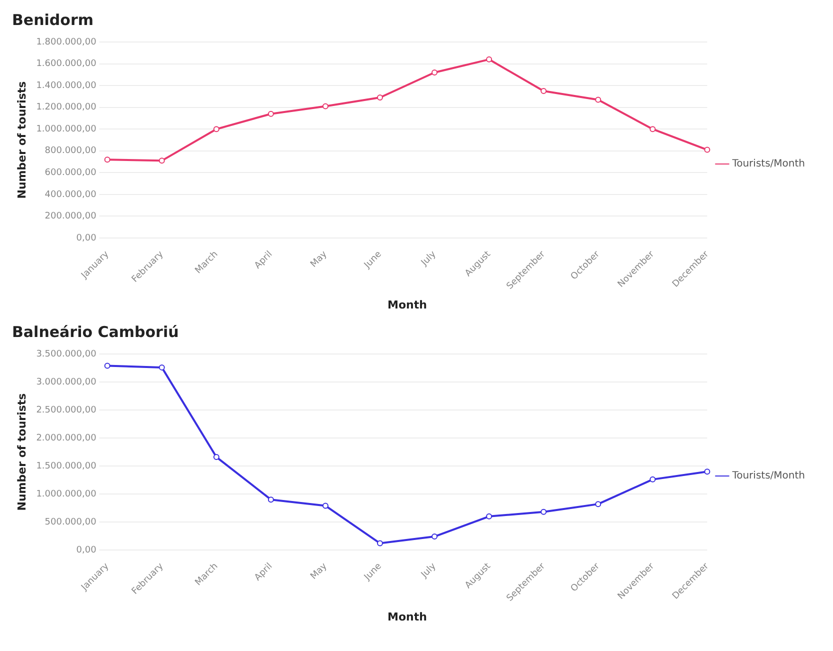 This screenshot has width=833, height=651. Describe the element at coordinates (70, 522) in the screenshot. I see `y-tick-label: 500.000,00` at that location.